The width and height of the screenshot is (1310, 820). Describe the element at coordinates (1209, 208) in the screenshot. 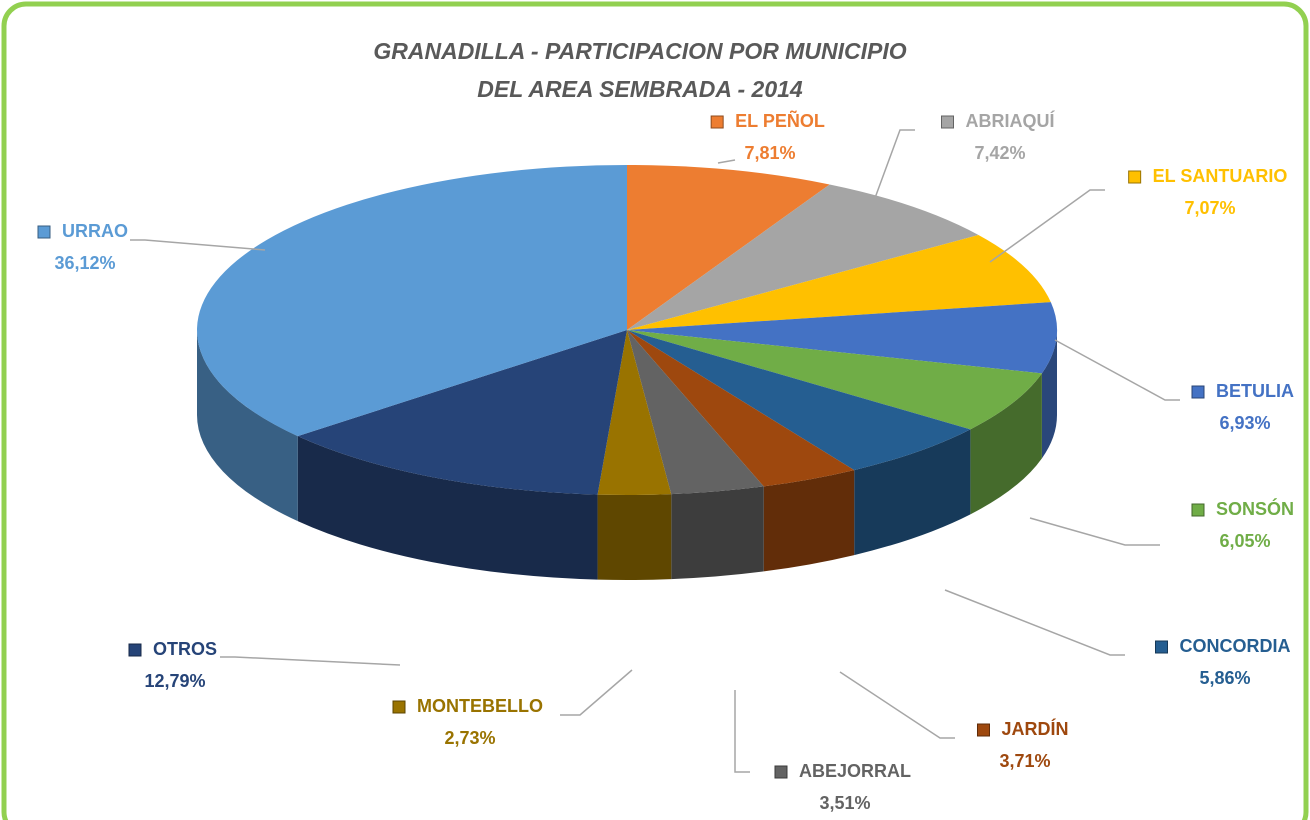

I see `data-label: 7,07%` at that location.